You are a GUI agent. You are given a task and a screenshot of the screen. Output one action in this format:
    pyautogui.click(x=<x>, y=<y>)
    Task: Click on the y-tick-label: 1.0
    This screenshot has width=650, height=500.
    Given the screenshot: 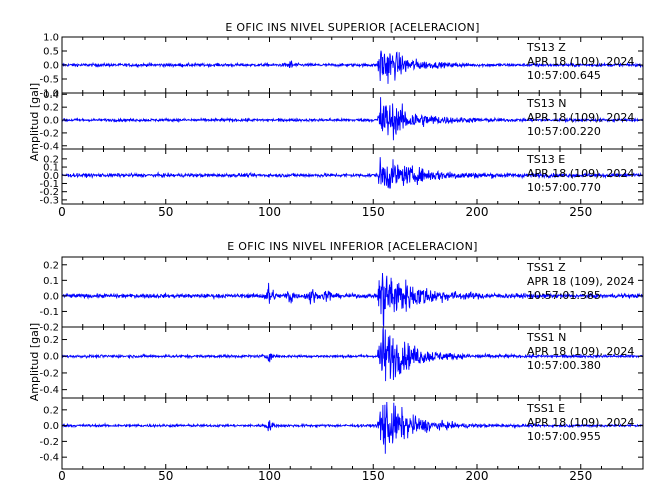 What is the action you would take?
    pyautogui.click(x=51, y=38)
    